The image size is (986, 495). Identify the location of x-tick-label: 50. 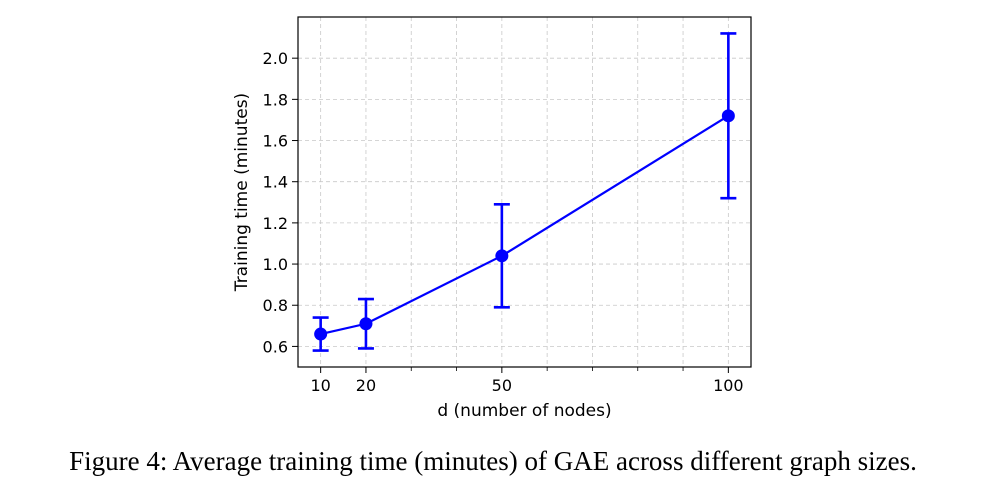
(502, 385).